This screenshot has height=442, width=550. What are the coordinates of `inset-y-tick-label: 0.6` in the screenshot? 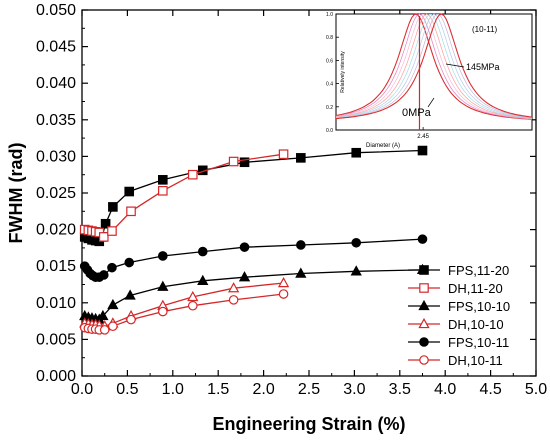 It's located at (329, 61).